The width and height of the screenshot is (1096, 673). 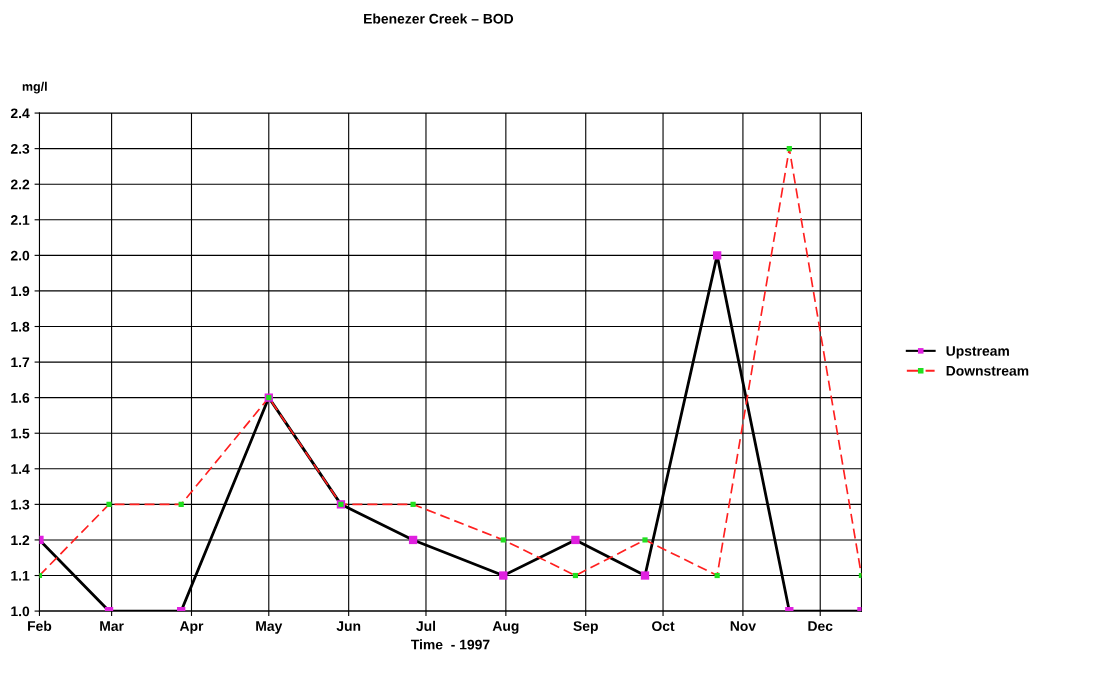 I want to click on y-axis-title: mg/l, so click(x=34, y=87).